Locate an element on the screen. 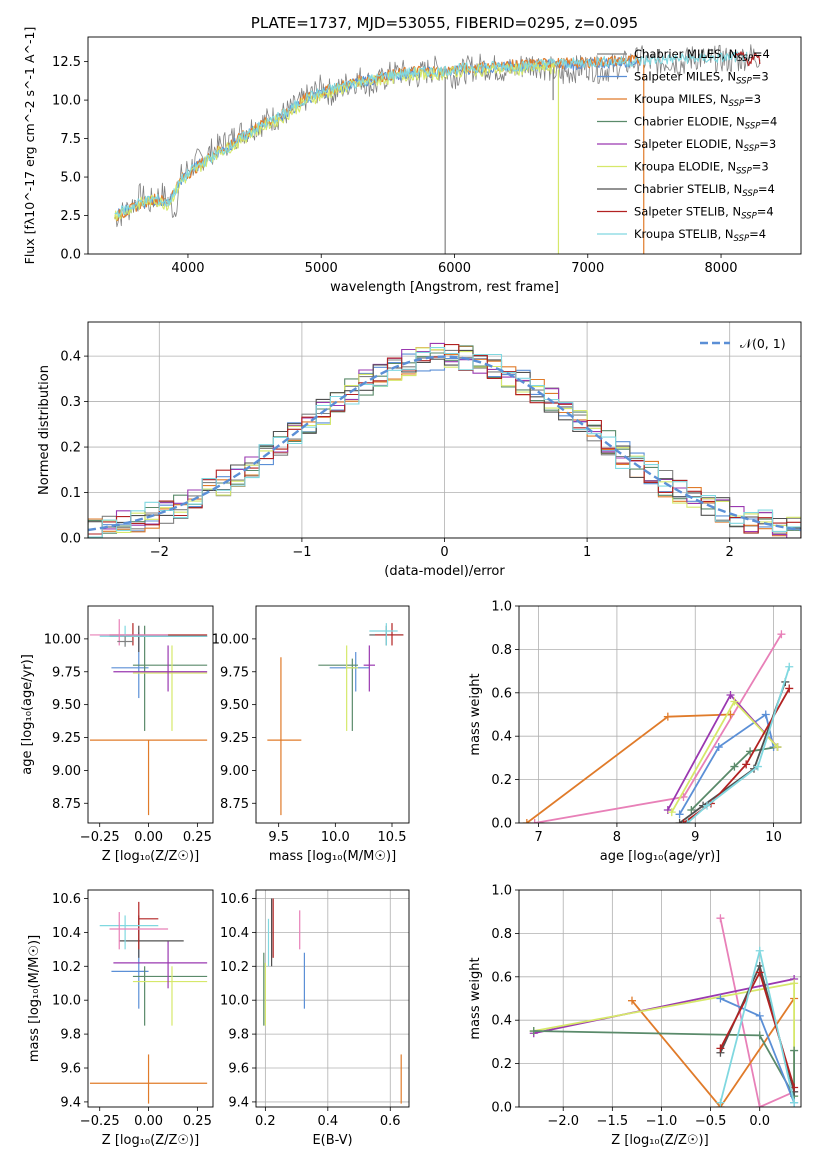 Image resolution: width=819 pixels, height=1170 pixels. spectrum-plot-area is located at coordinates (437, 149).